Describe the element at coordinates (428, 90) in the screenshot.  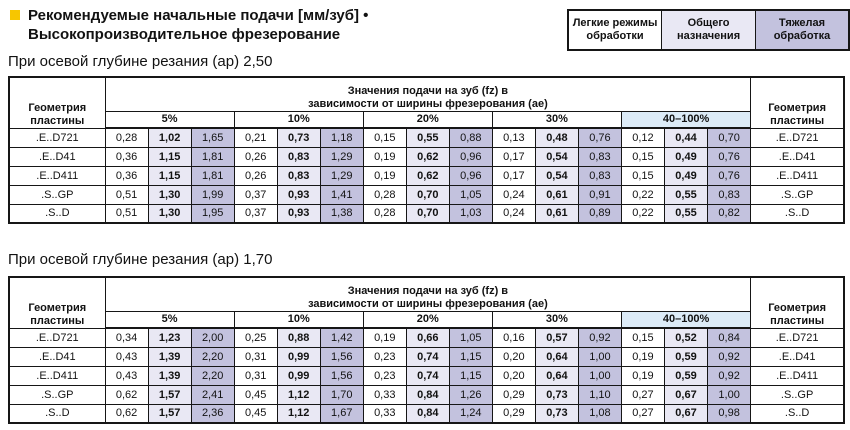
I see `feed-values-header-line1: Значения подачи на зуб (fz) в` at that location.